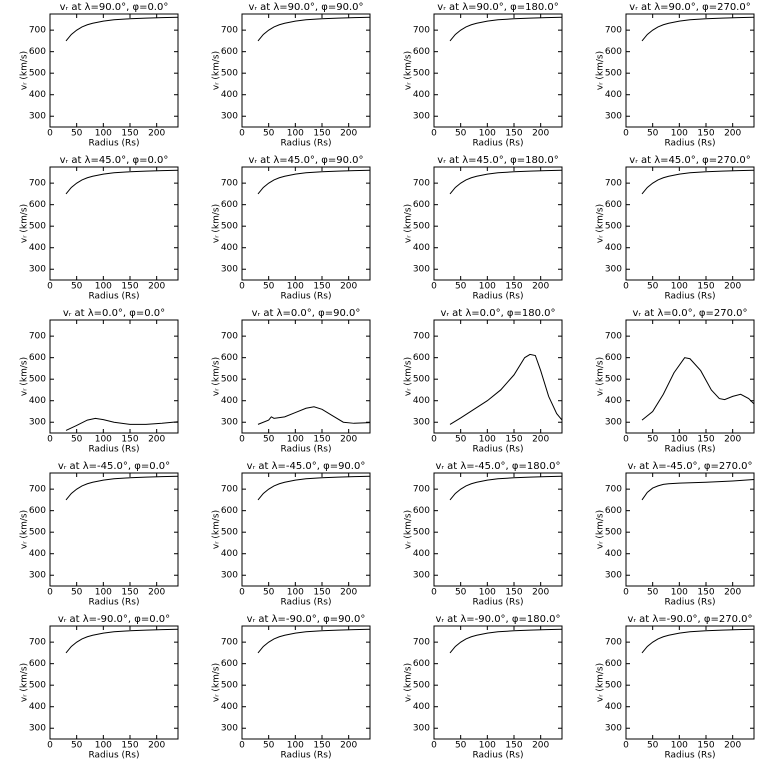 Image resolution: width=768 pixels, height=768 pixels. What do you see at coordinates (306, 313) in the screenshot?
I see `panel-title: vᵣ at λ=0.0°, φ=90.0°` at bounding box center [306, 313].